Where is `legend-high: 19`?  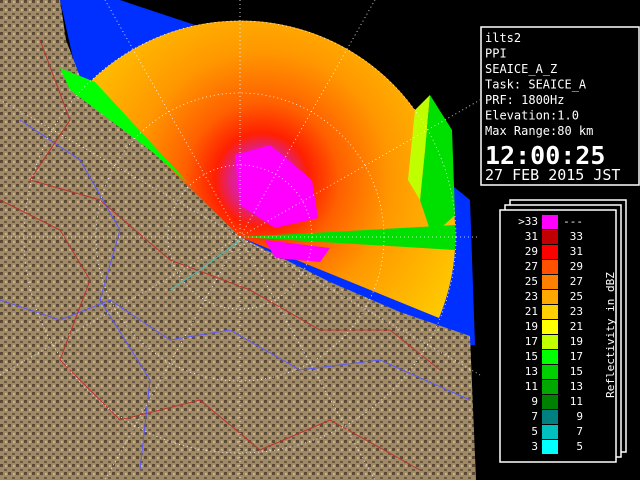
legend-high: 19 is located at coordinates (576, 341).